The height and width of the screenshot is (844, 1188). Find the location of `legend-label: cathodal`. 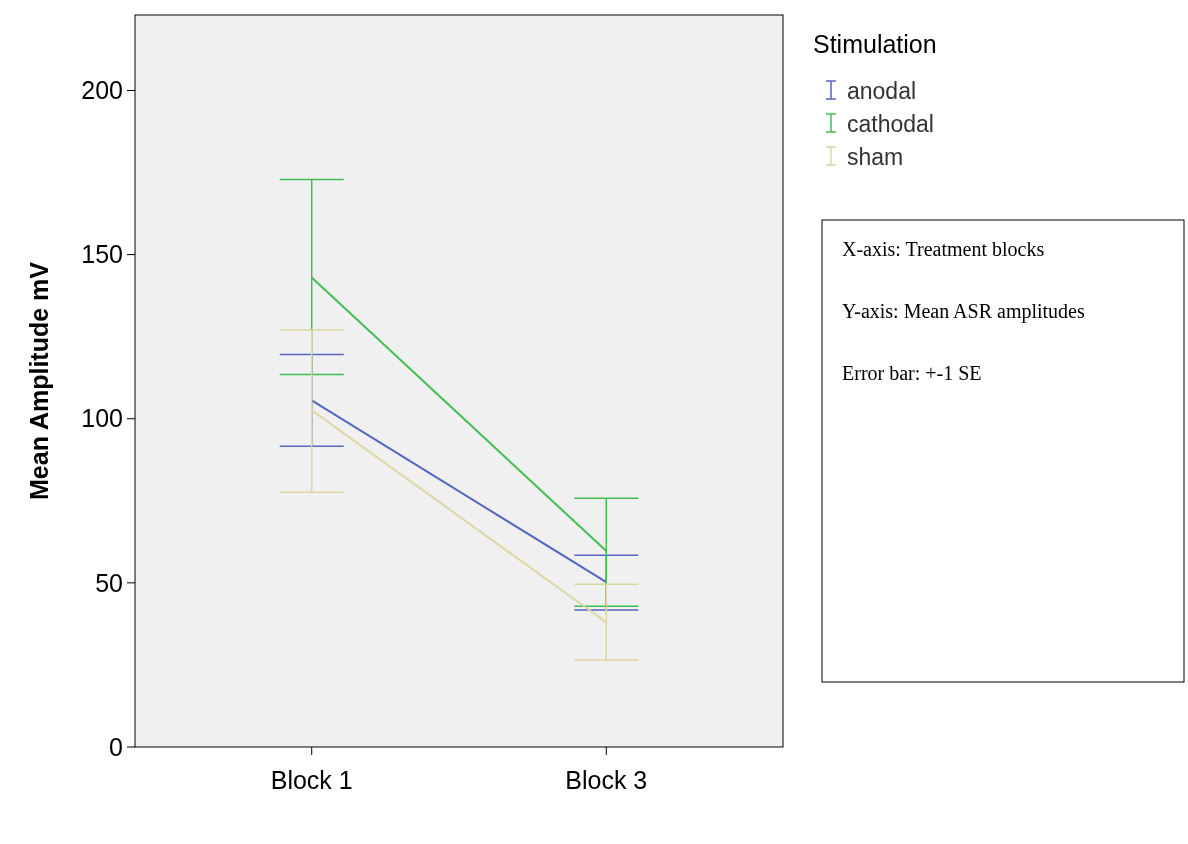

legend-label: cathodal is located at coordinates (890, 124).